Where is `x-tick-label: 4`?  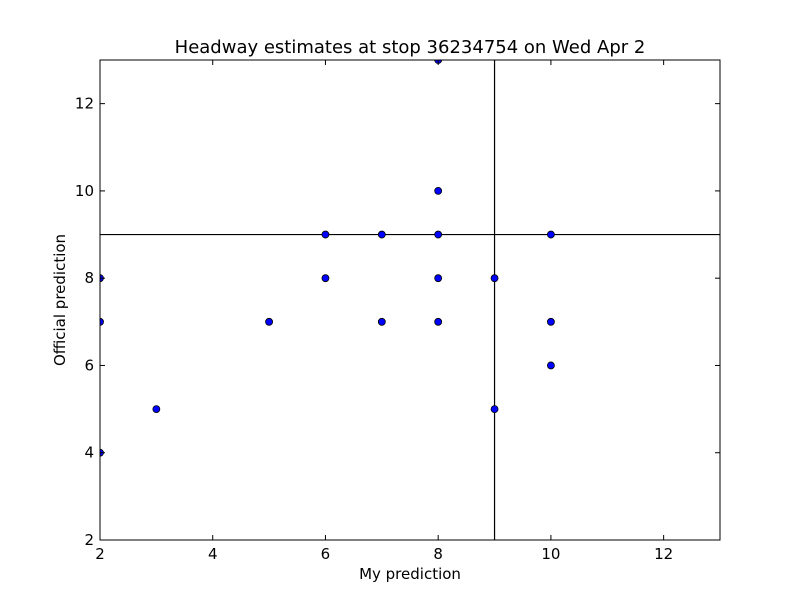
x-tick-label: 4 is located at coordinates (213, 554).